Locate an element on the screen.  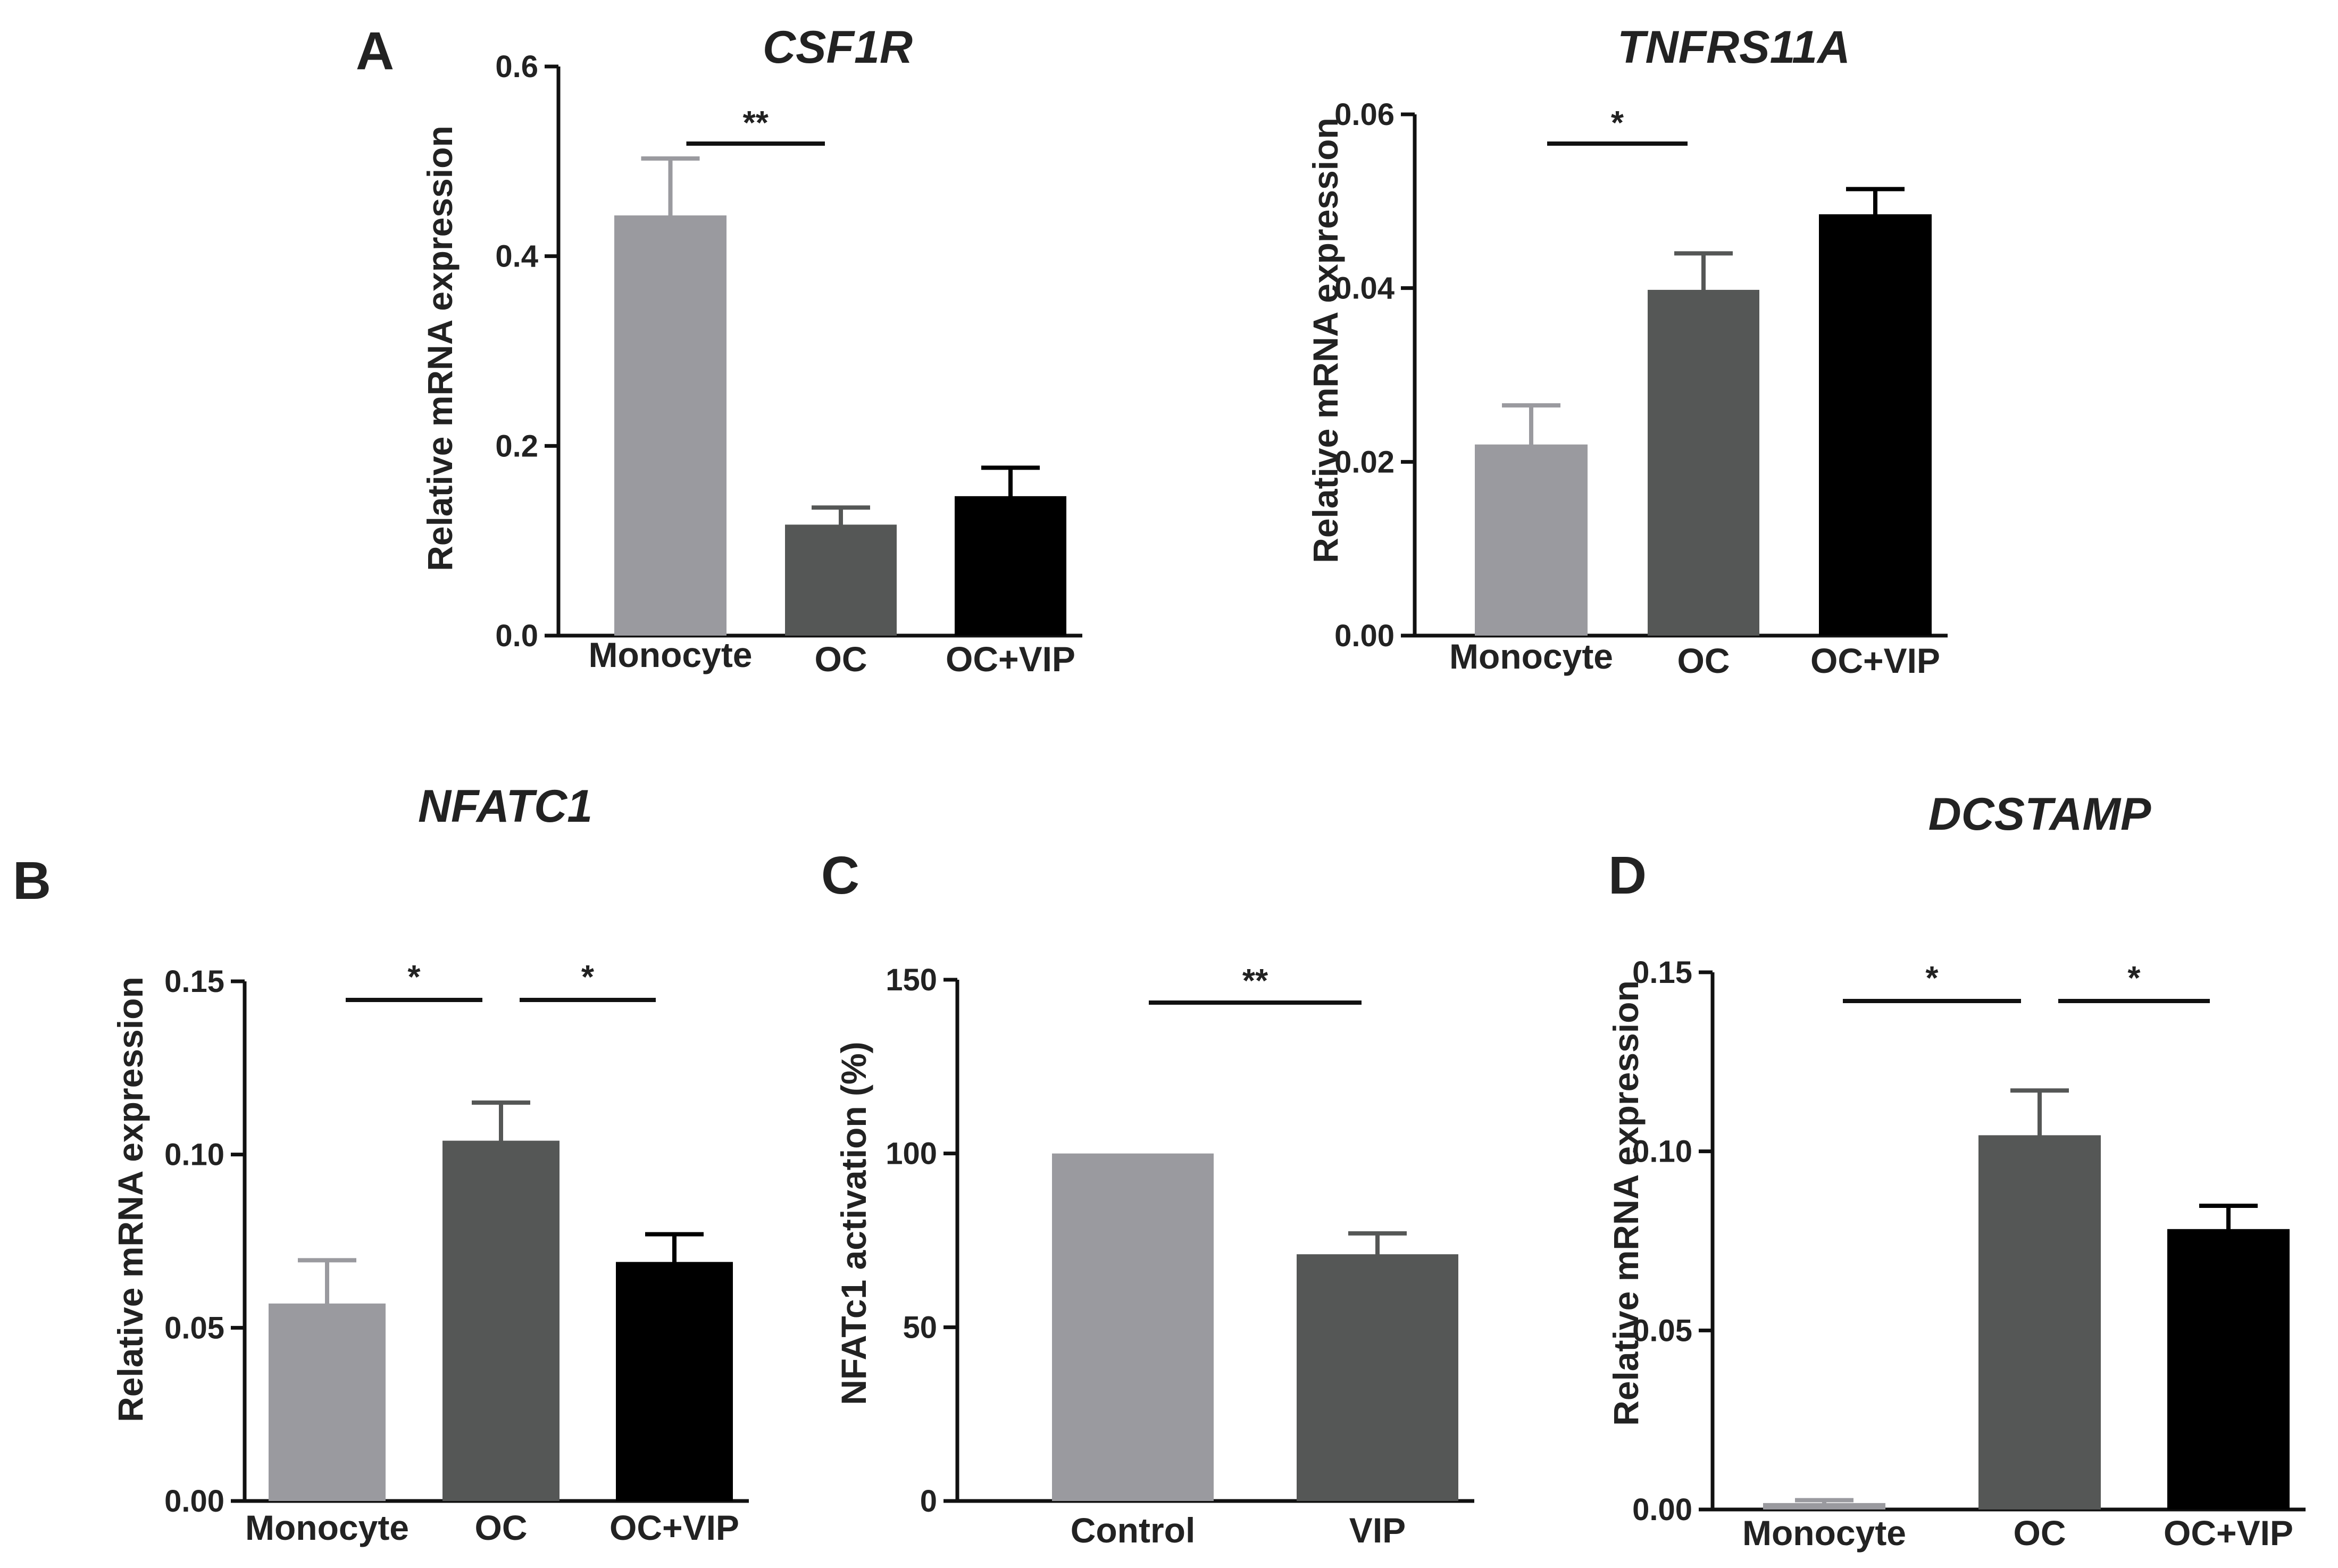
y-tick-label: 0.0 is located at coordinates (516, 636).